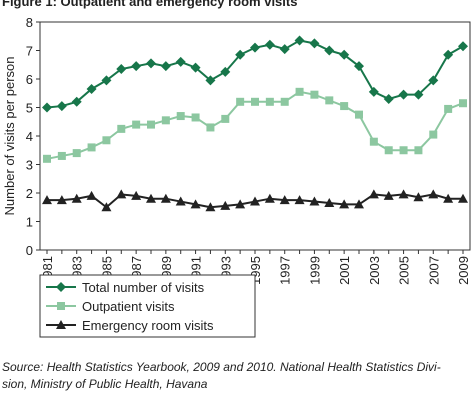 The width and height of the screenshot is (474, 419). Describe the element at coordinates (463, 270) in the screenshot. I see `x-tick-label: 2009` at that location.